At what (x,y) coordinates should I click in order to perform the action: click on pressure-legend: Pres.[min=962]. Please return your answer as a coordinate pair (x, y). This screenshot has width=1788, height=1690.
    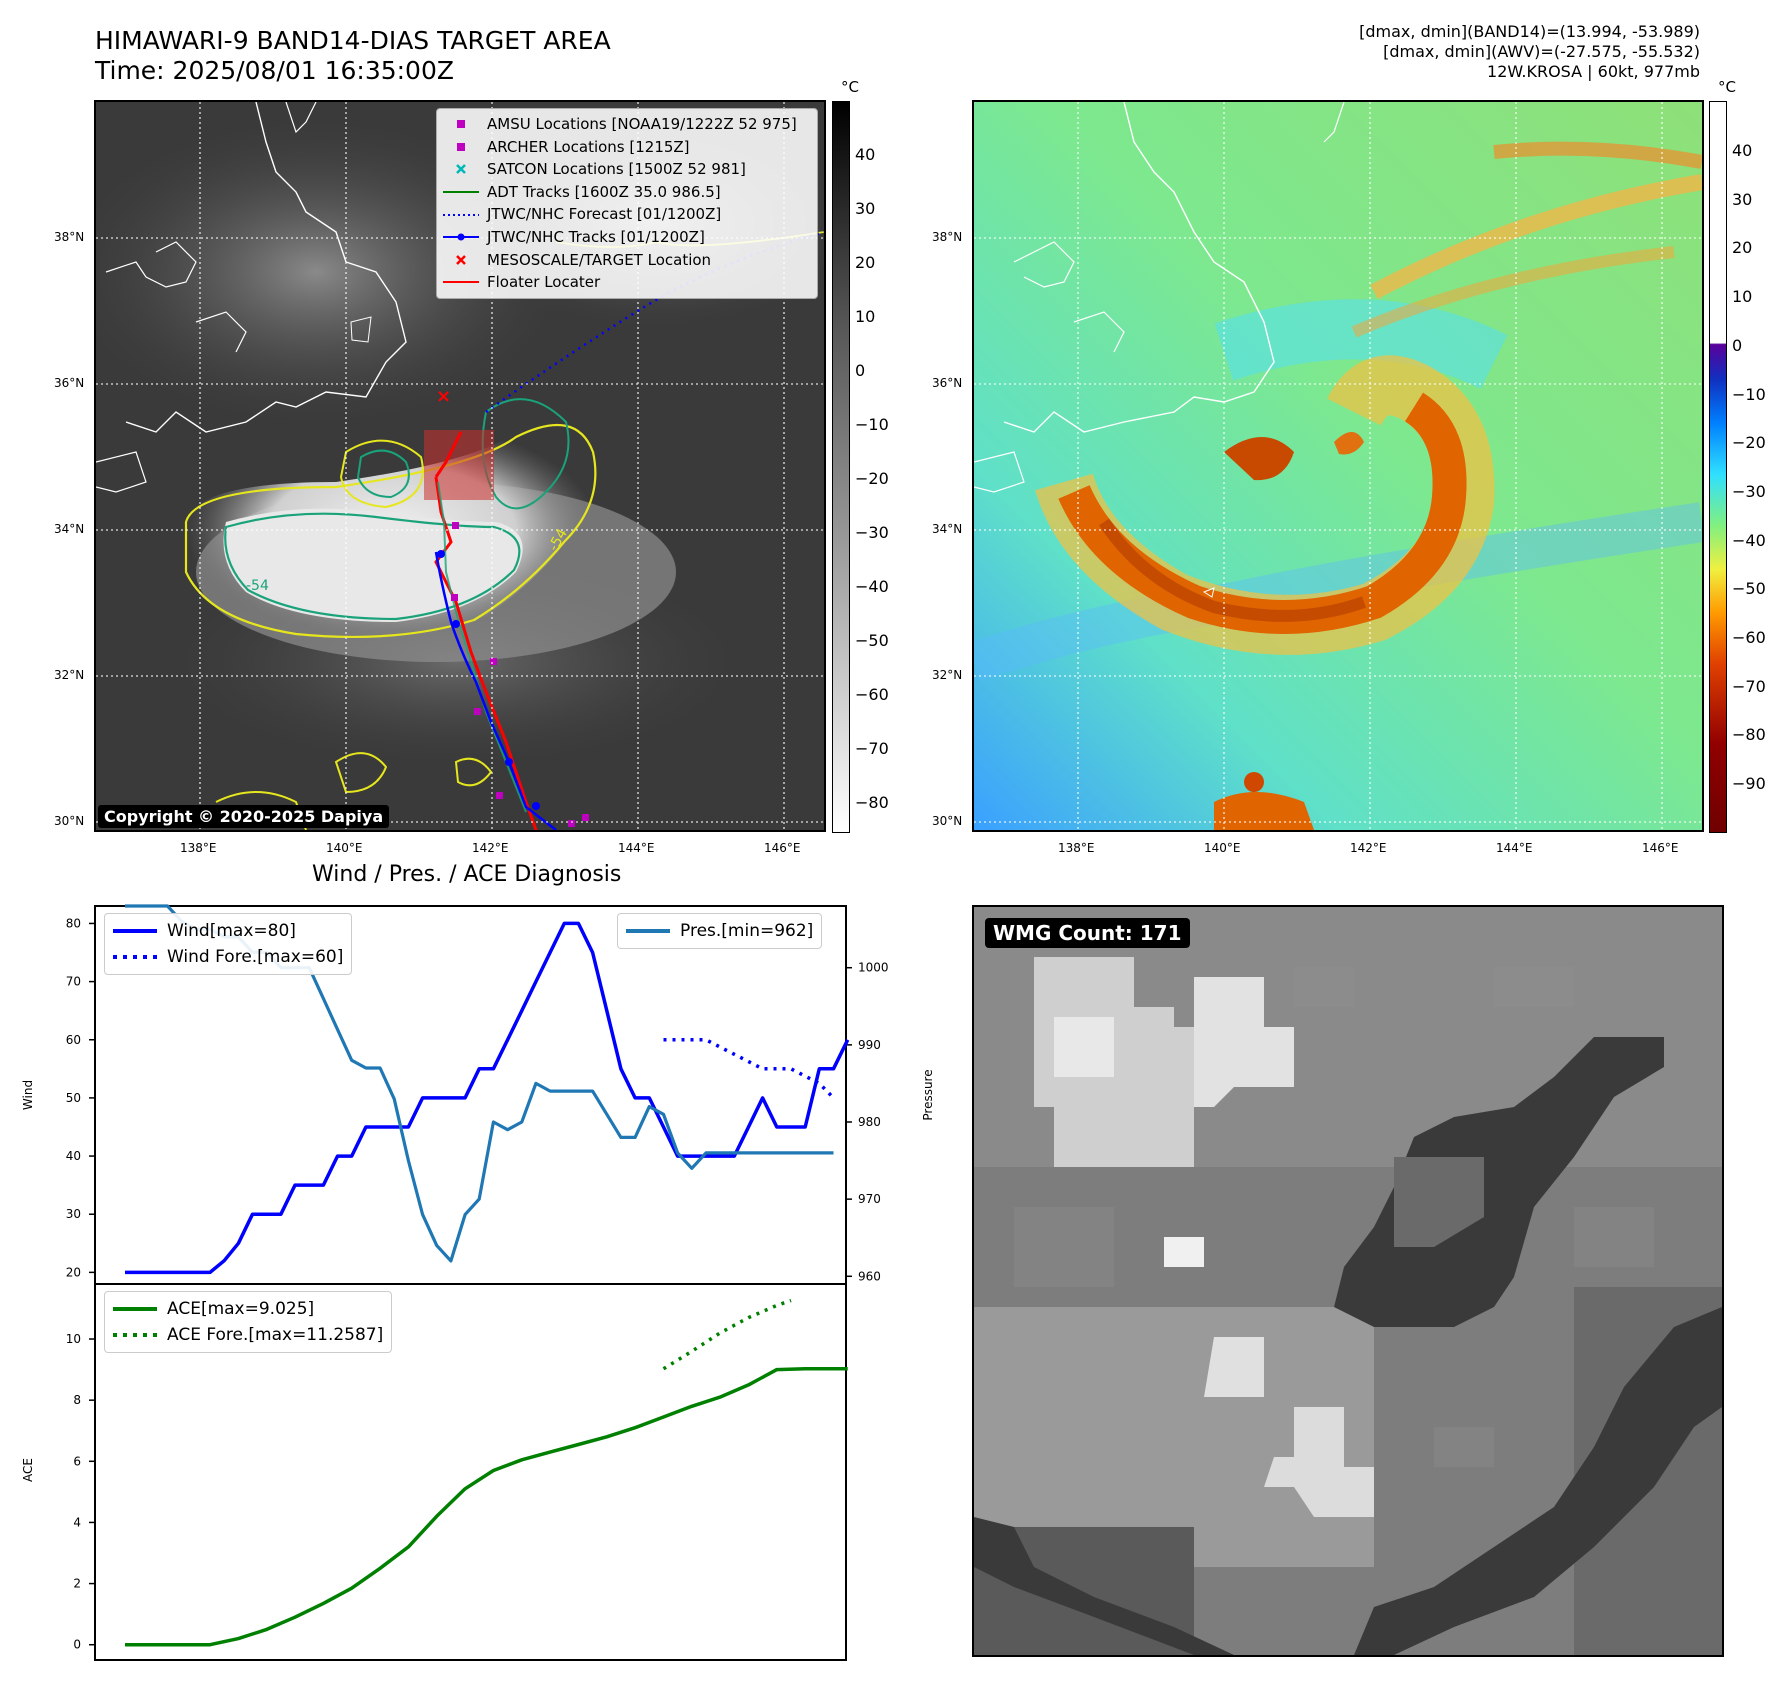
    Looking at the image, I should click on (720, 931).